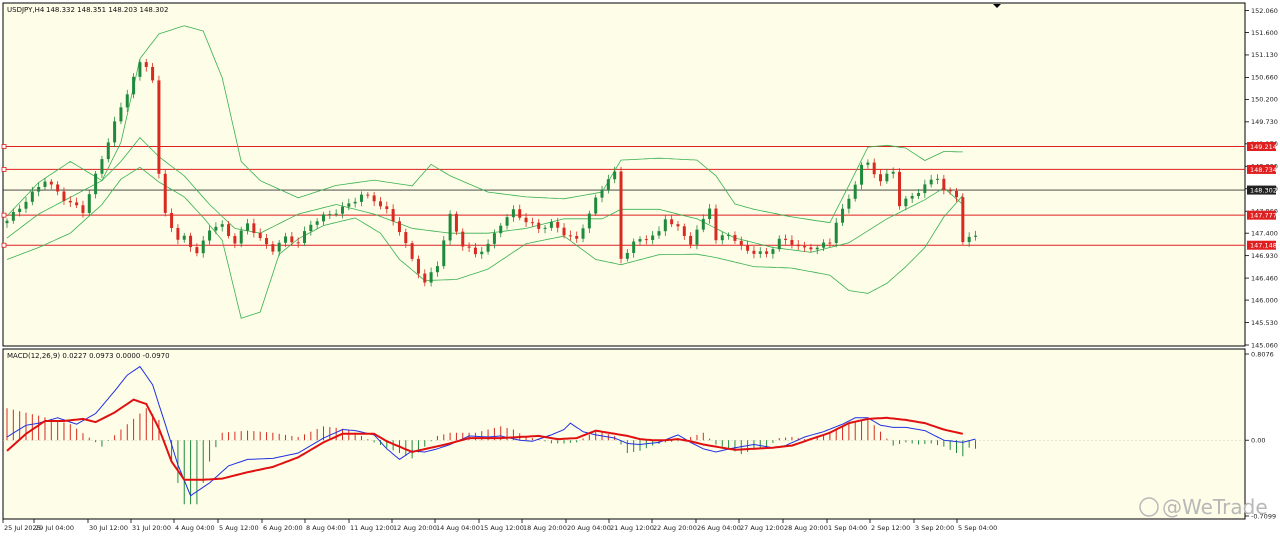 The width and height of the screenshot is (1280, 537). I want to click on x-tick-label: 8 Aug 04:00, so click(326, 528).